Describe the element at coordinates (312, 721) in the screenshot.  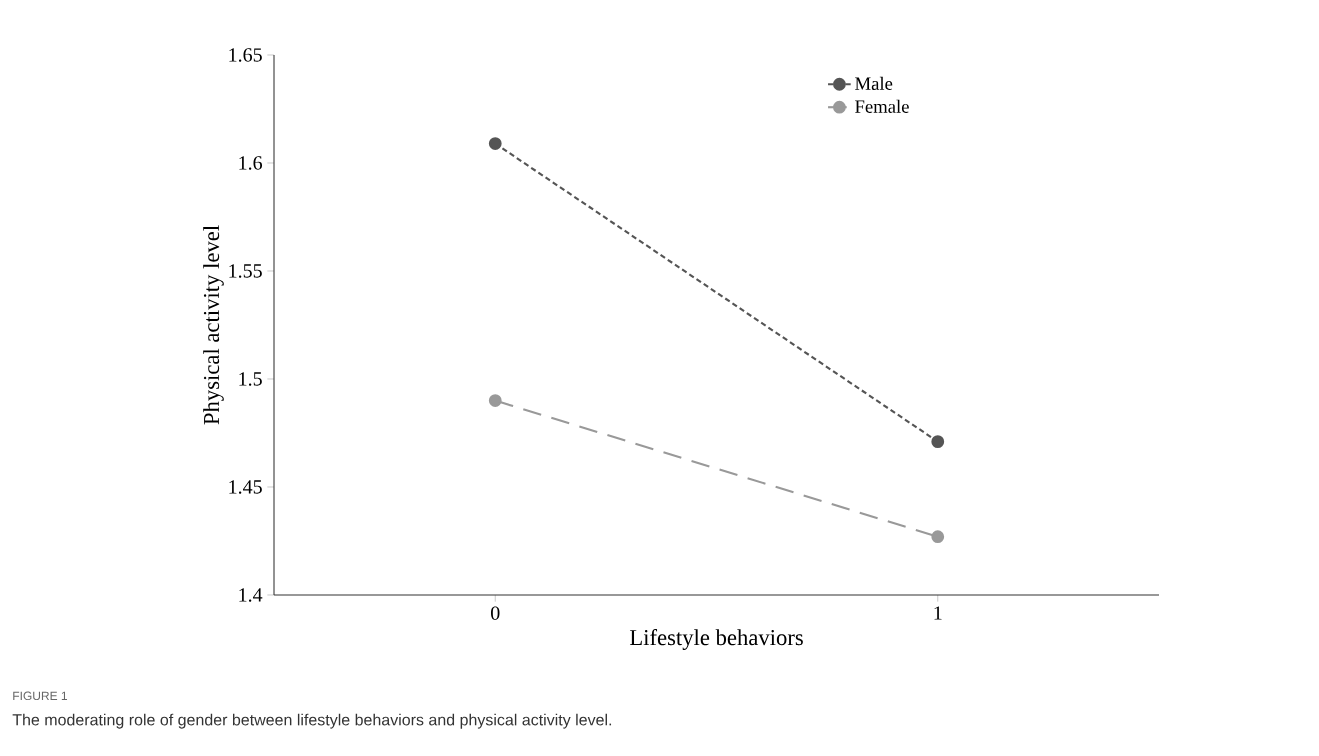
I see `text: The moderating role of gender between lifestyle behaviors and physical activity level.` at that location.